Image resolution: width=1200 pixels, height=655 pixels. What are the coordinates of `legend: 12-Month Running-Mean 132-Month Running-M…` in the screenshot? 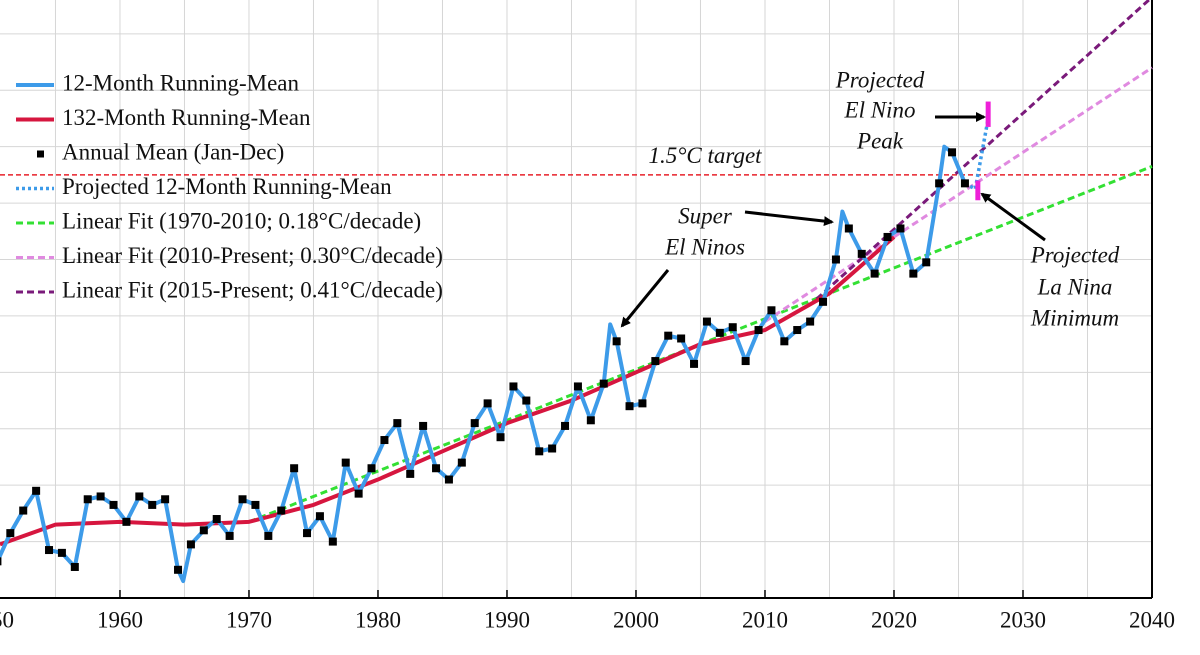 It's located at (229, 186).